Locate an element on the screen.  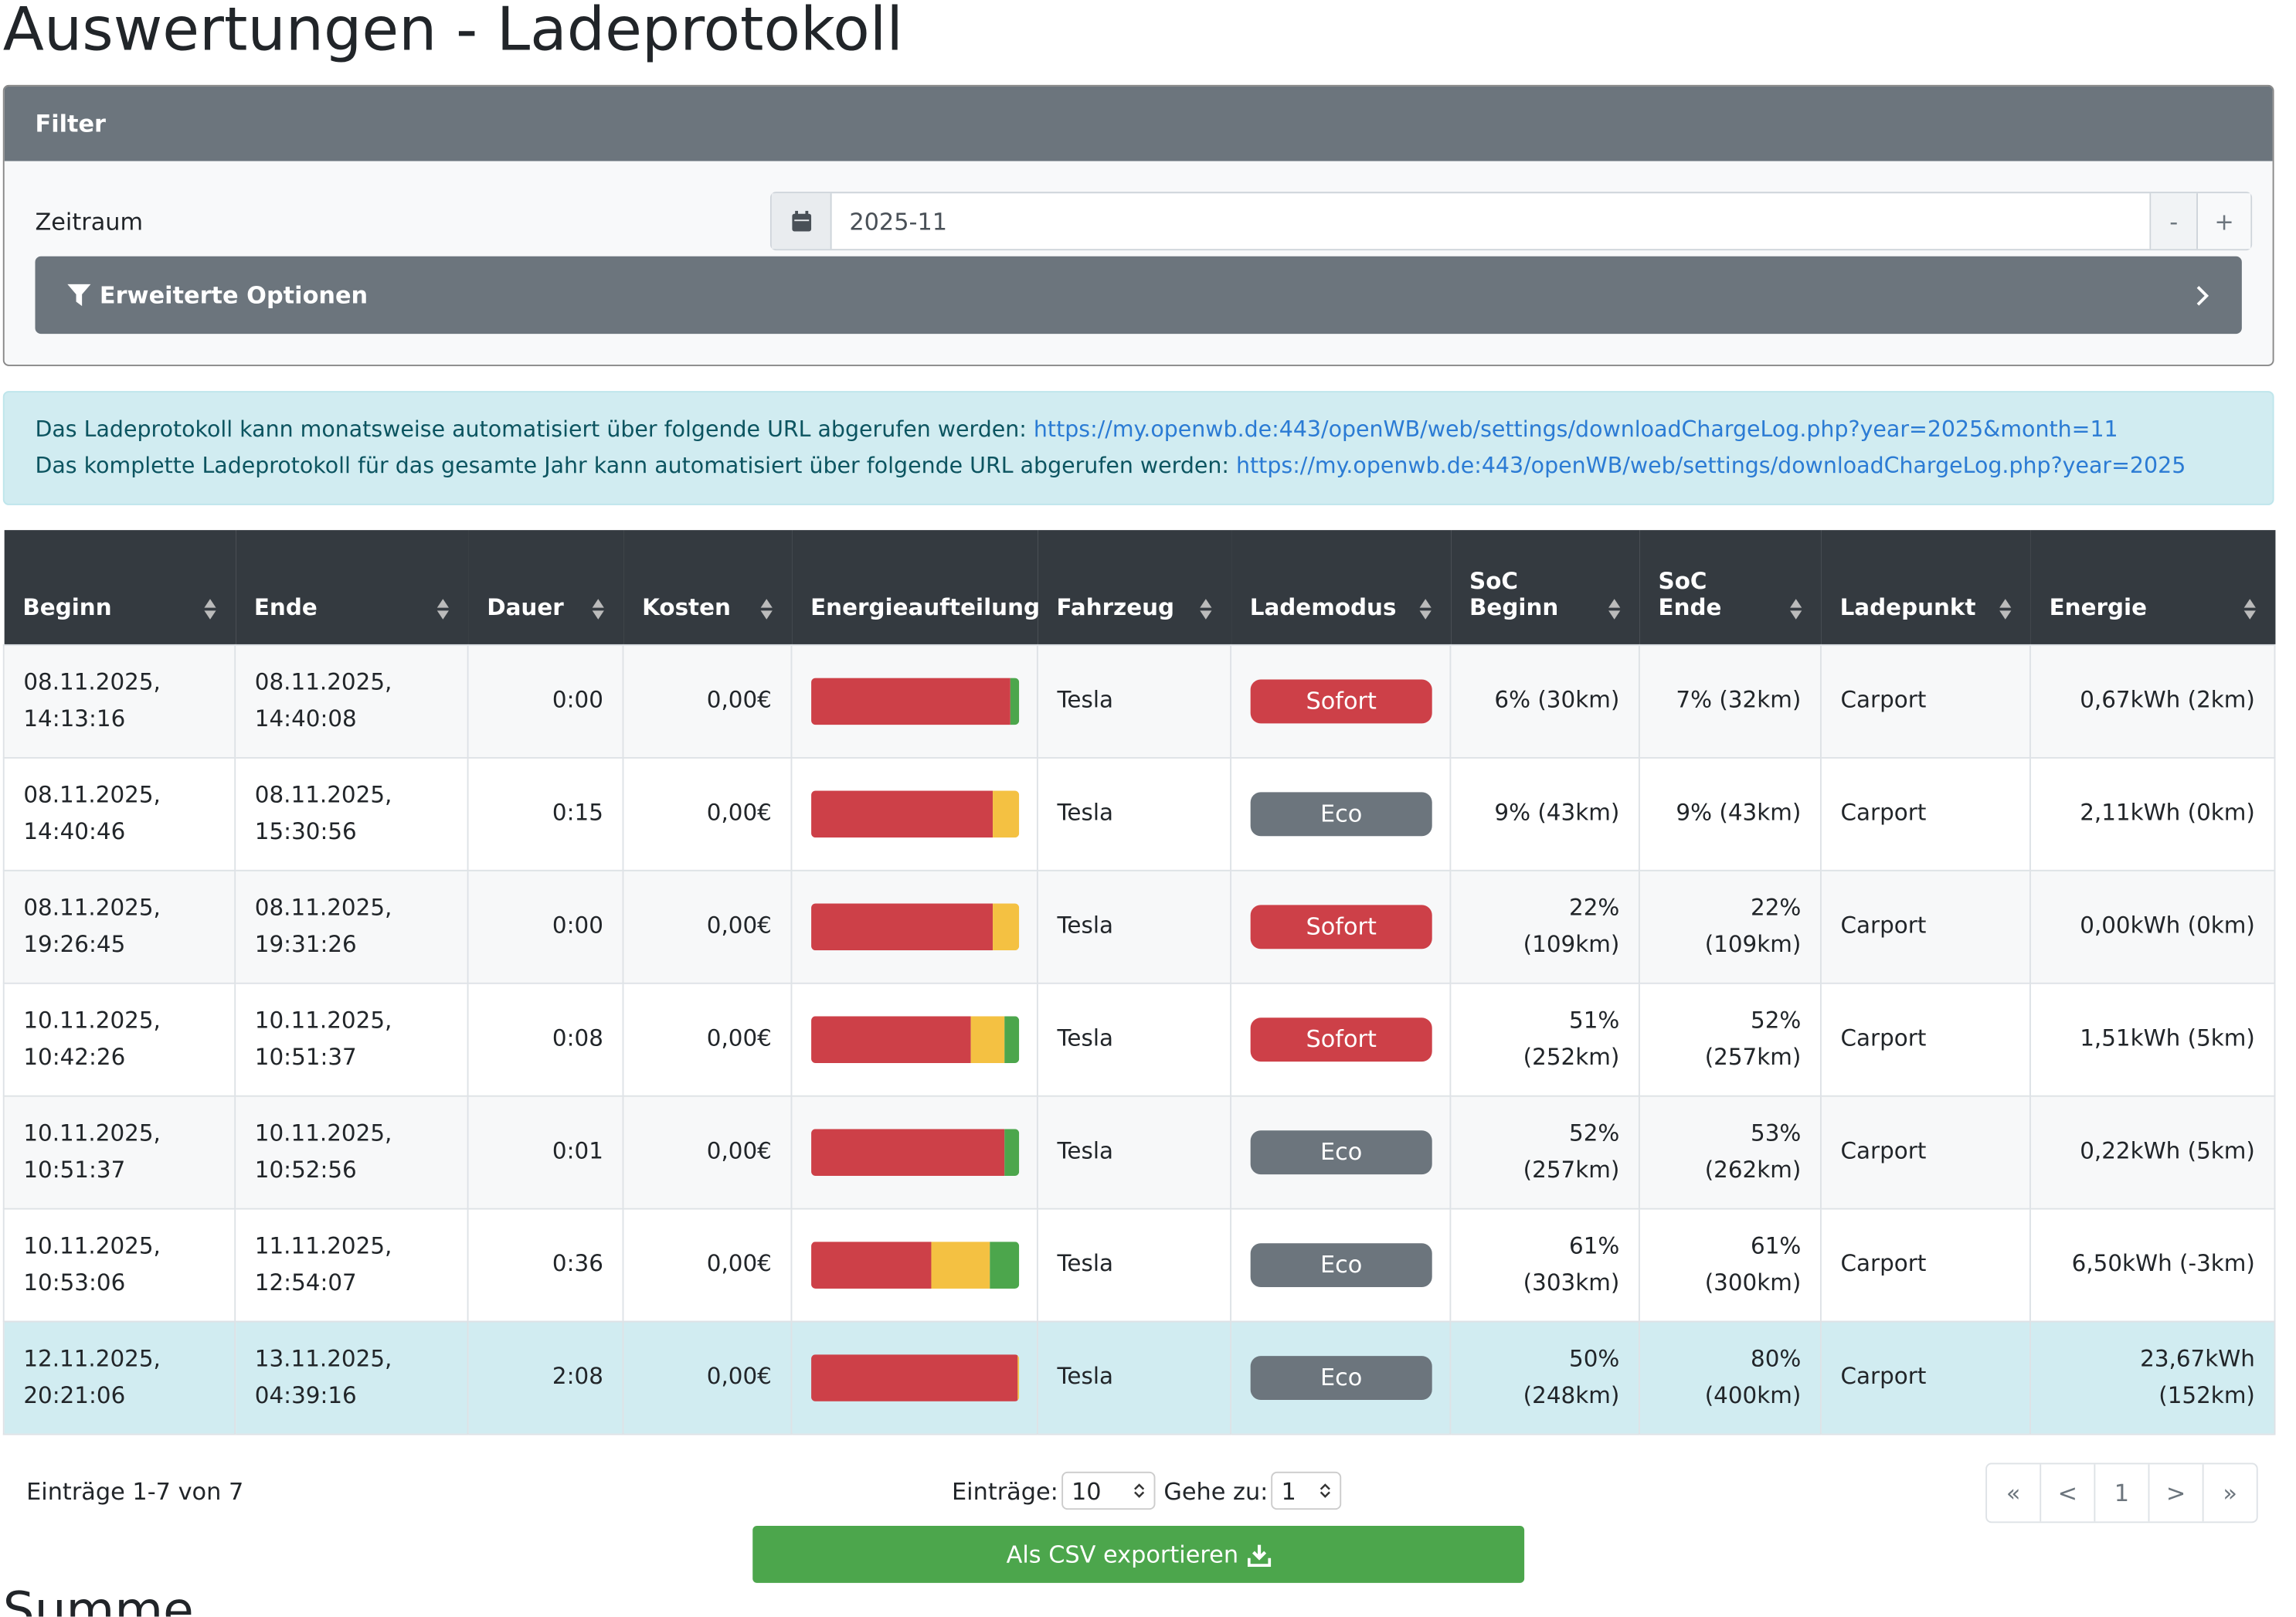
header-content: Lademodus is located at coordinates (1341, 607).